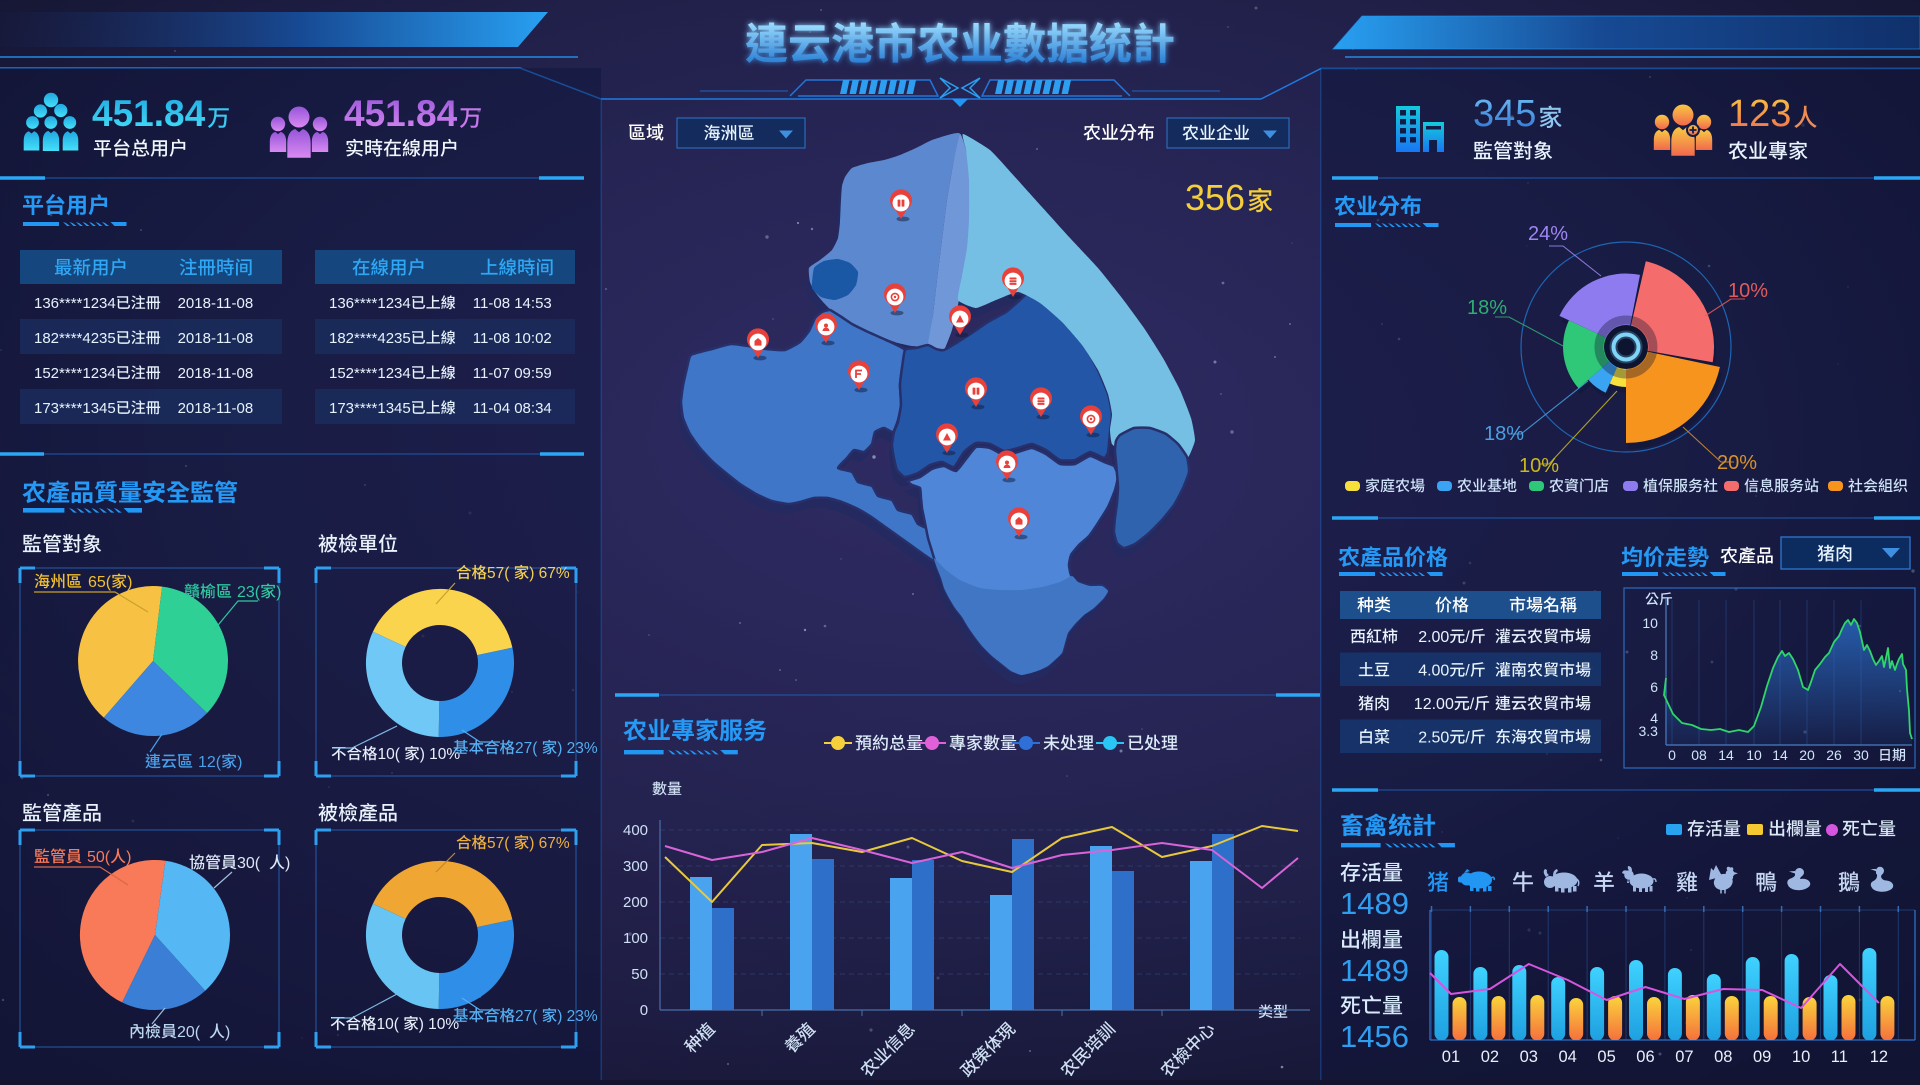  Describe the element at coordinates (1451, 1057) in the screenshot. I see `svg-text: 01` at that location.